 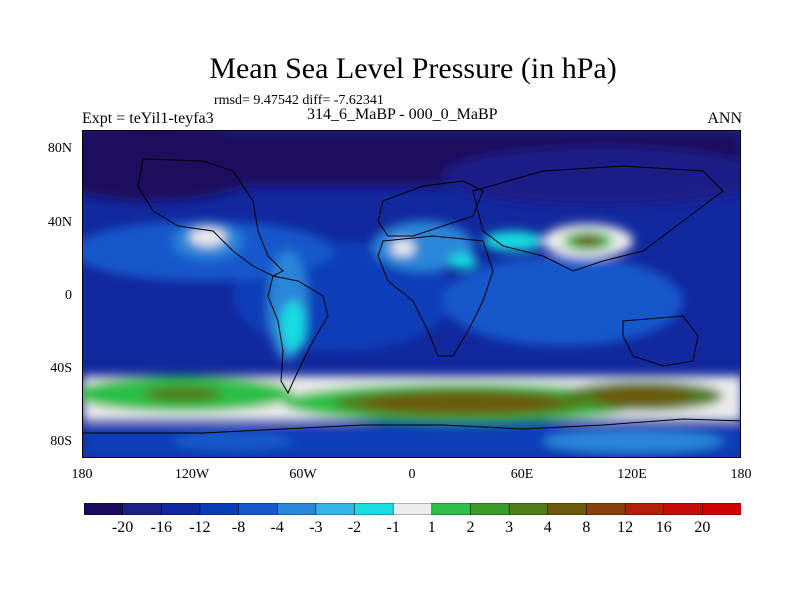 What do you see at coordinates (402, 114) in the screenshot?
I see `comparison-label: 314_6_MaBP - 000_0_MaBP` at bounding box center [402, 114].